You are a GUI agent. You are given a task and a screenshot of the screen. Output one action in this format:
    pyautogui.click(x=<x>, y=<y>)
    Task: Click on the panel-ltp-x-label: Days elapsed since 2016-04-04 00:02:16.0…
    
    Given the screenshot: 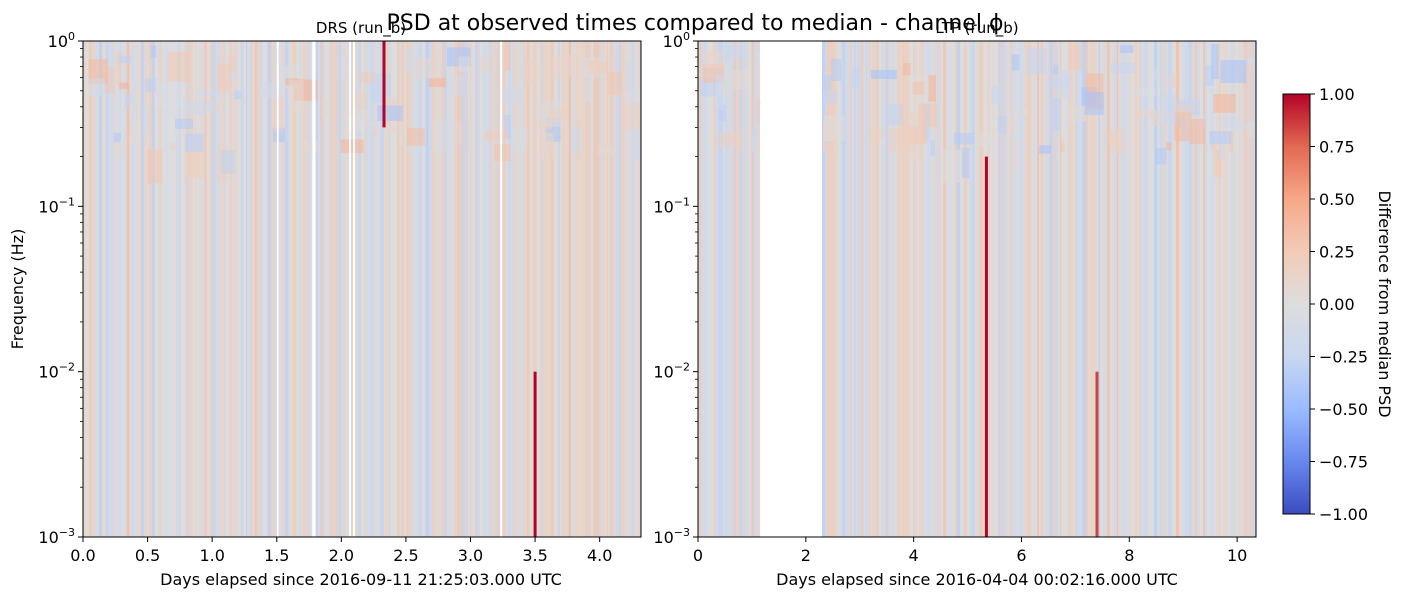 What is the action you would take?
    pyautogui.click(x=977, y=579)
    